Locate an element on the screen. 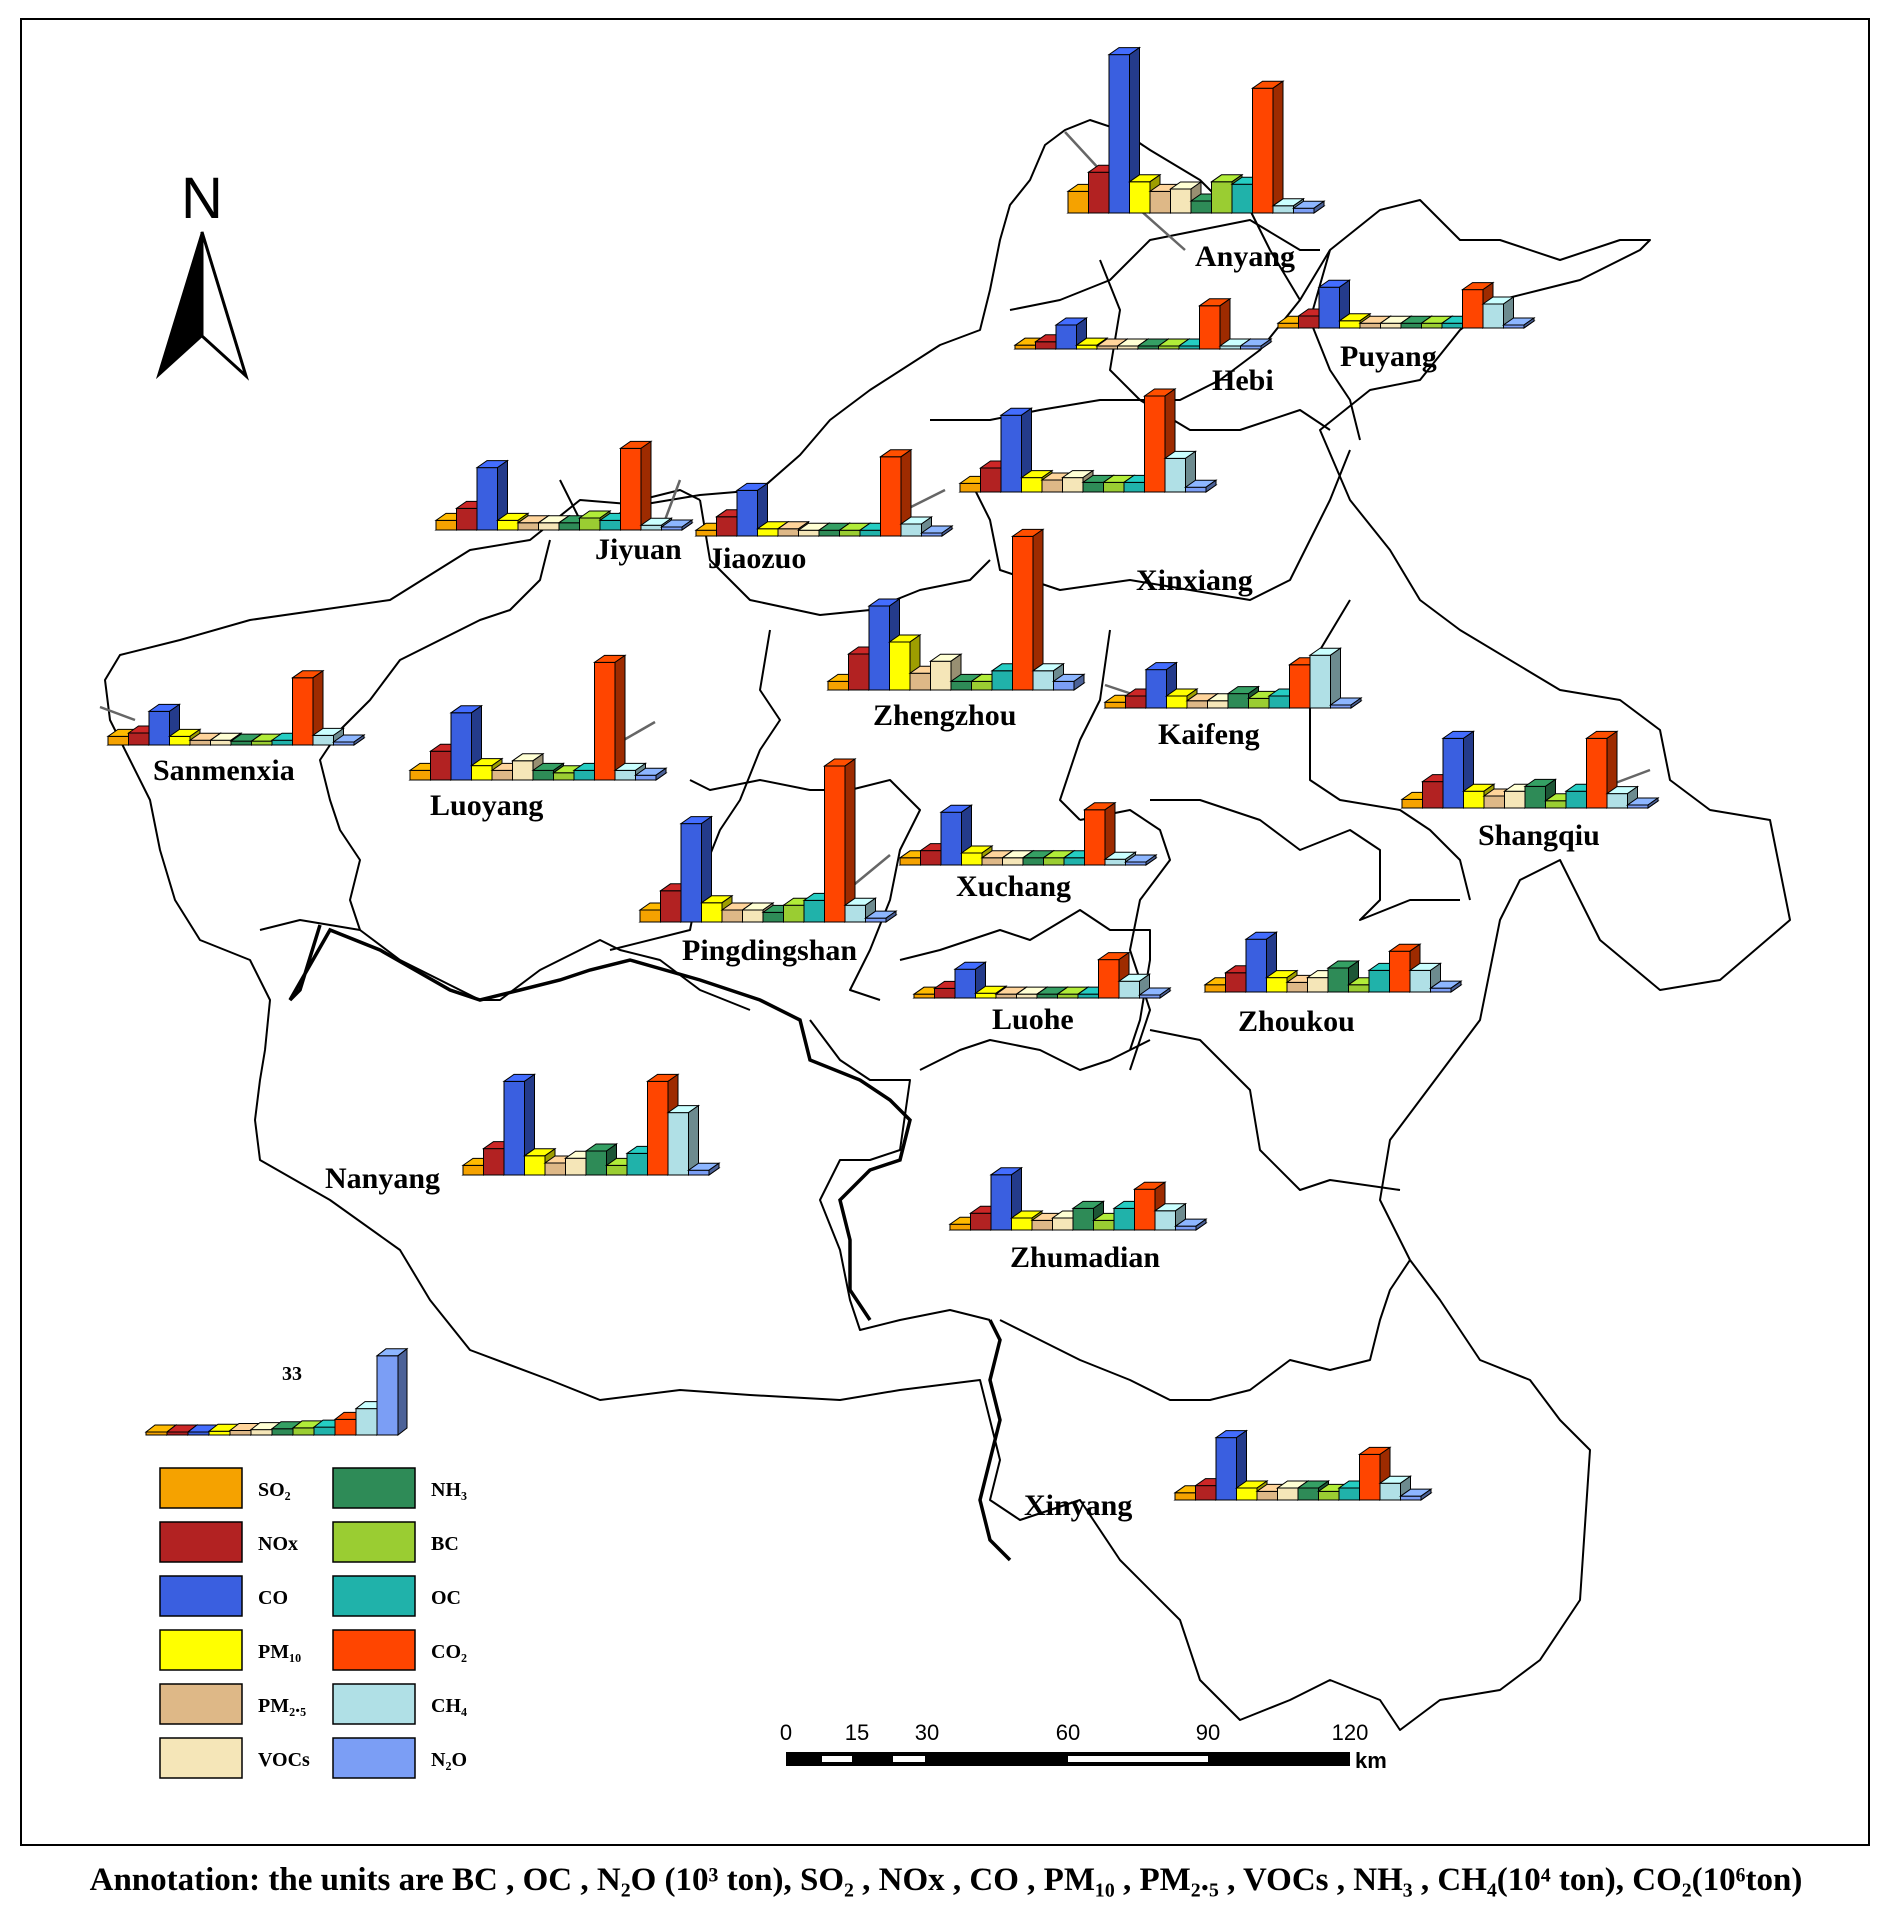  city-label-puyang: Puyang is located at coordinates (1388, 356).